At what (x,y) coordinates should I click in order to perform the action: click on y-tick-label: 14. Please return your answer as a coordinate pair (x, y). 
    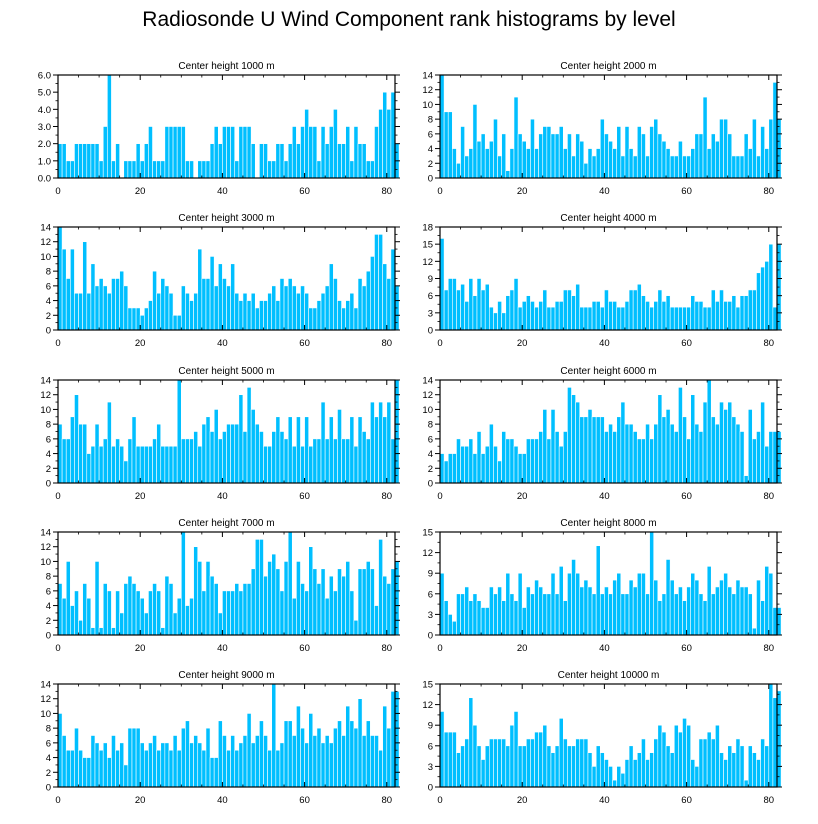
    Looking at the image, I should click on (427, 381).